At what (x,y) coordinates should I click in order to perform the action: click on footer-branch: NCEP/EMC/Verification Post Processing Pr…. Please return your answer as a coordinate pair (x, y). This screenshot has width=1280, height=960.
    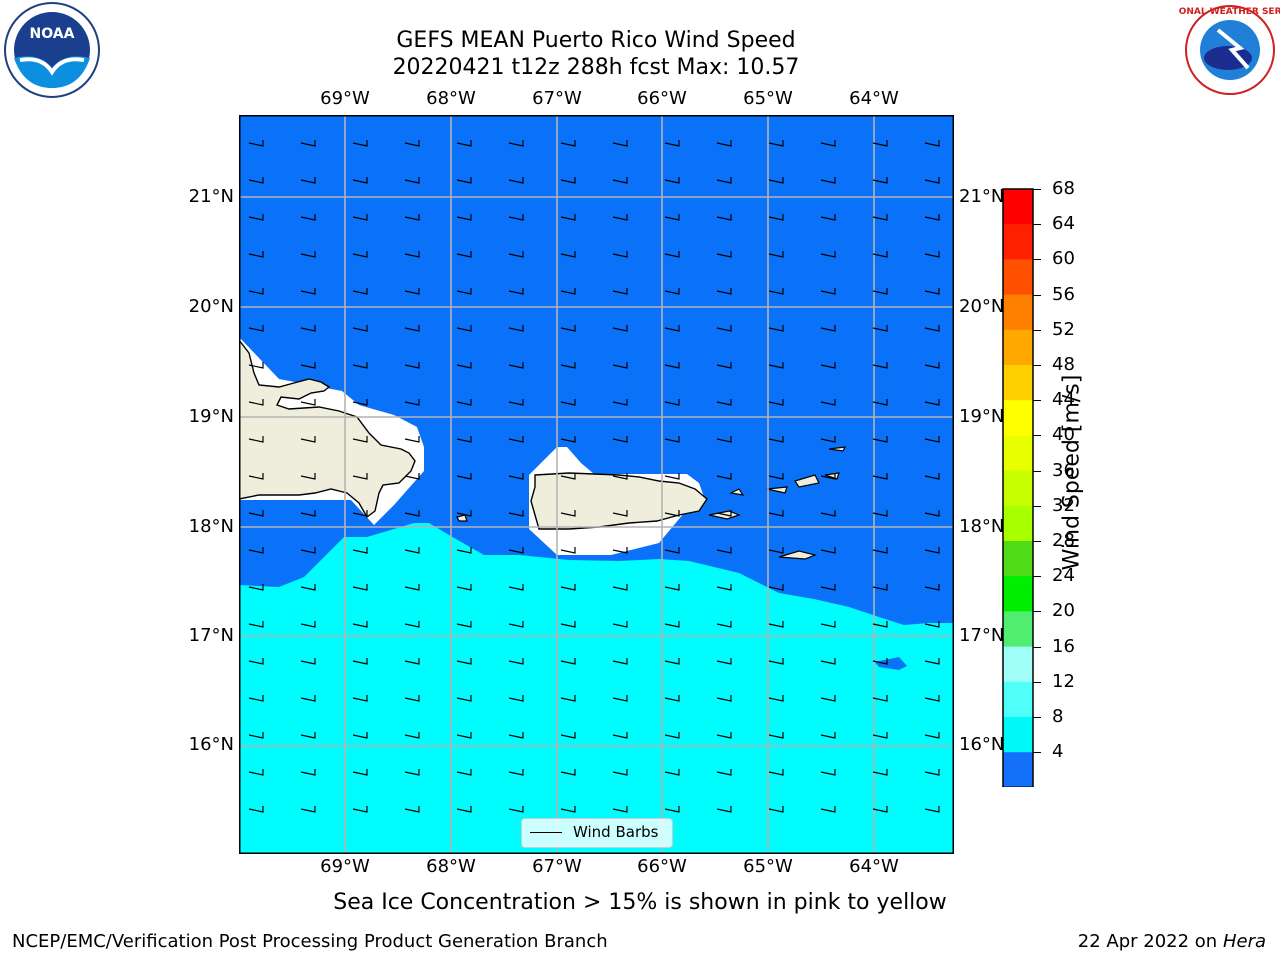
    Looking at the image, I should click on (310, 941).